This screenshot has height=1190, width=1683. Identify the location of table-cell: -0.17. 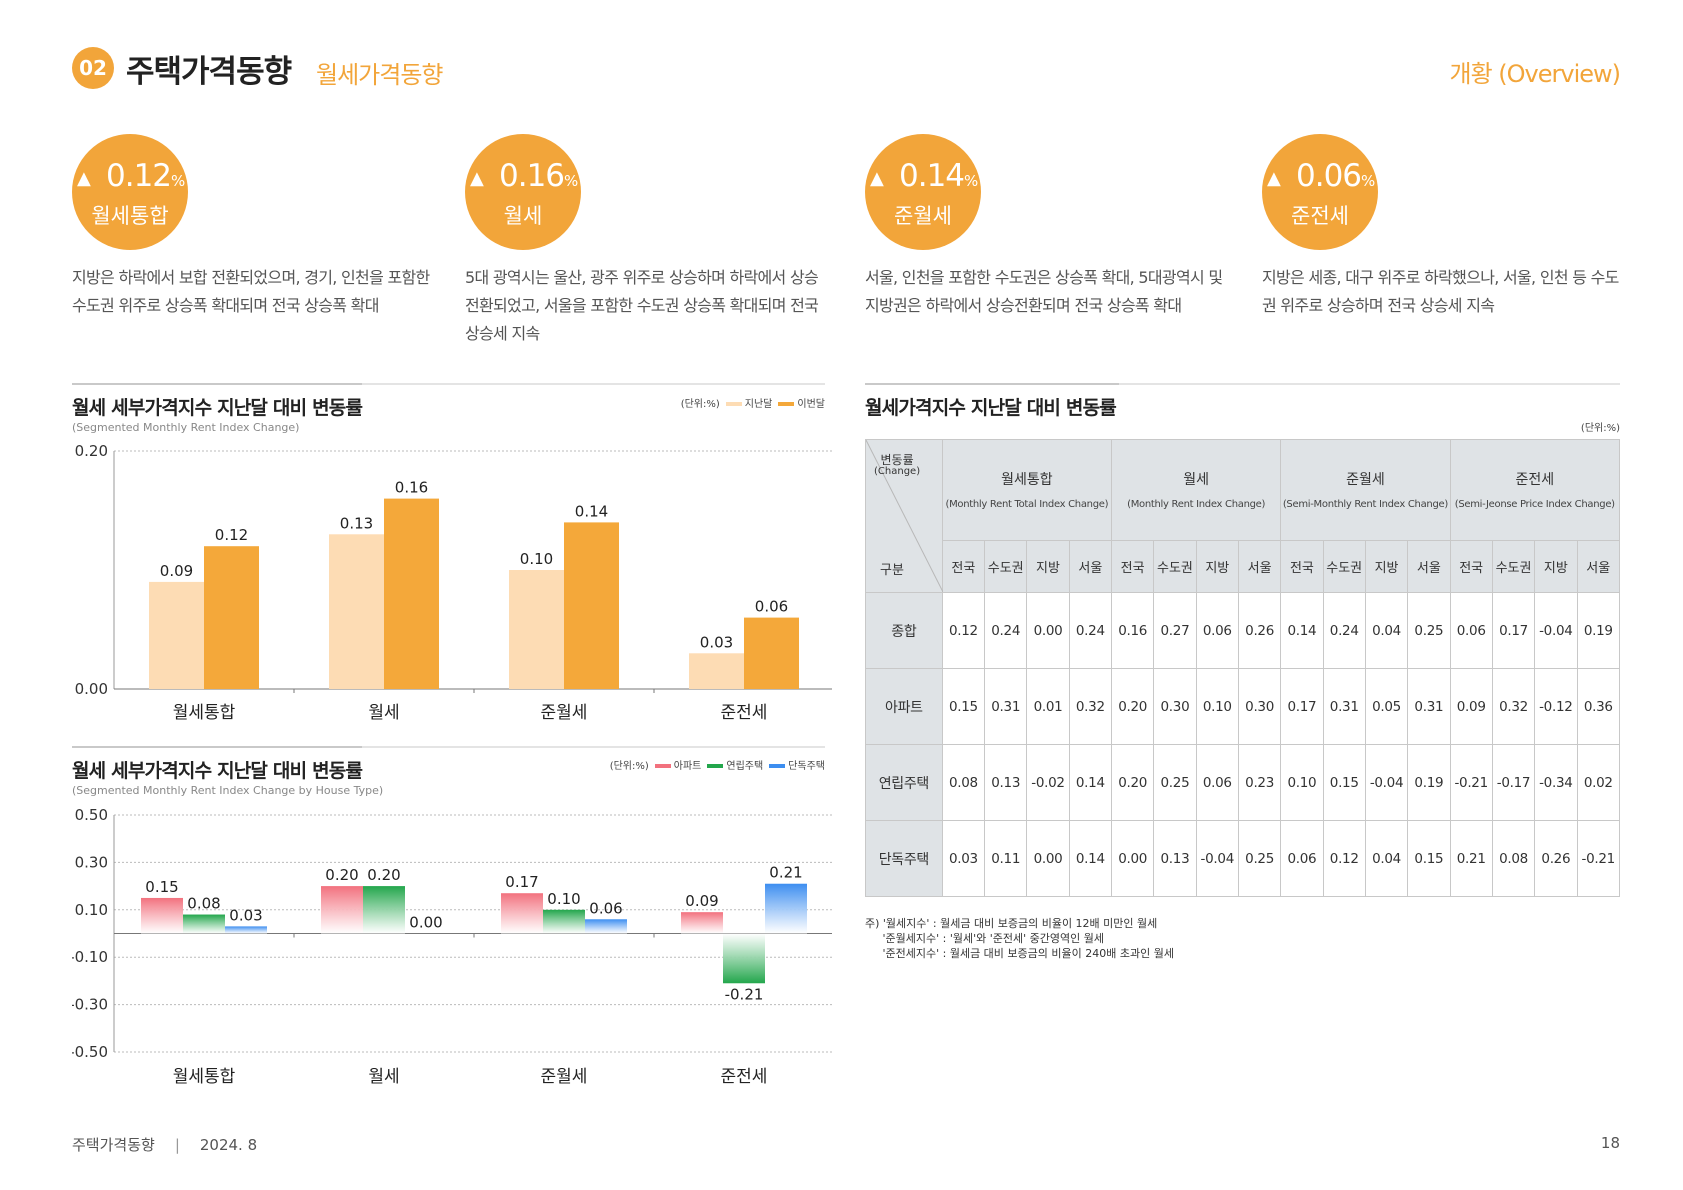
(1513, 782).